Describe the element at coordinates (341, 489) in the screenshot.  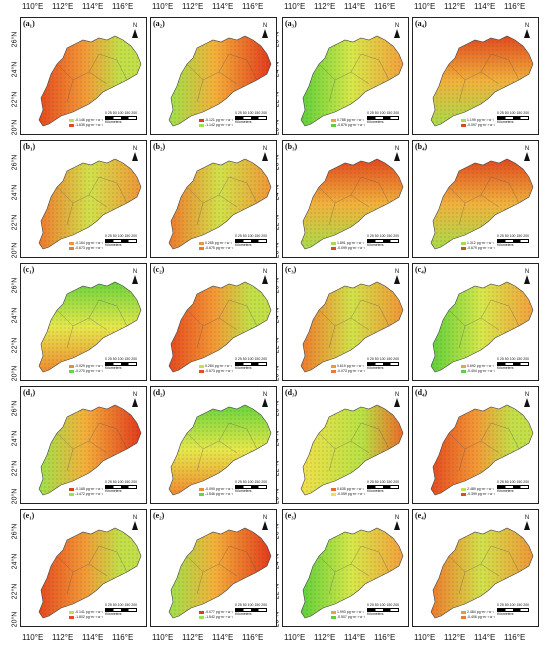
I see `legend-value: 0.635` at that location.